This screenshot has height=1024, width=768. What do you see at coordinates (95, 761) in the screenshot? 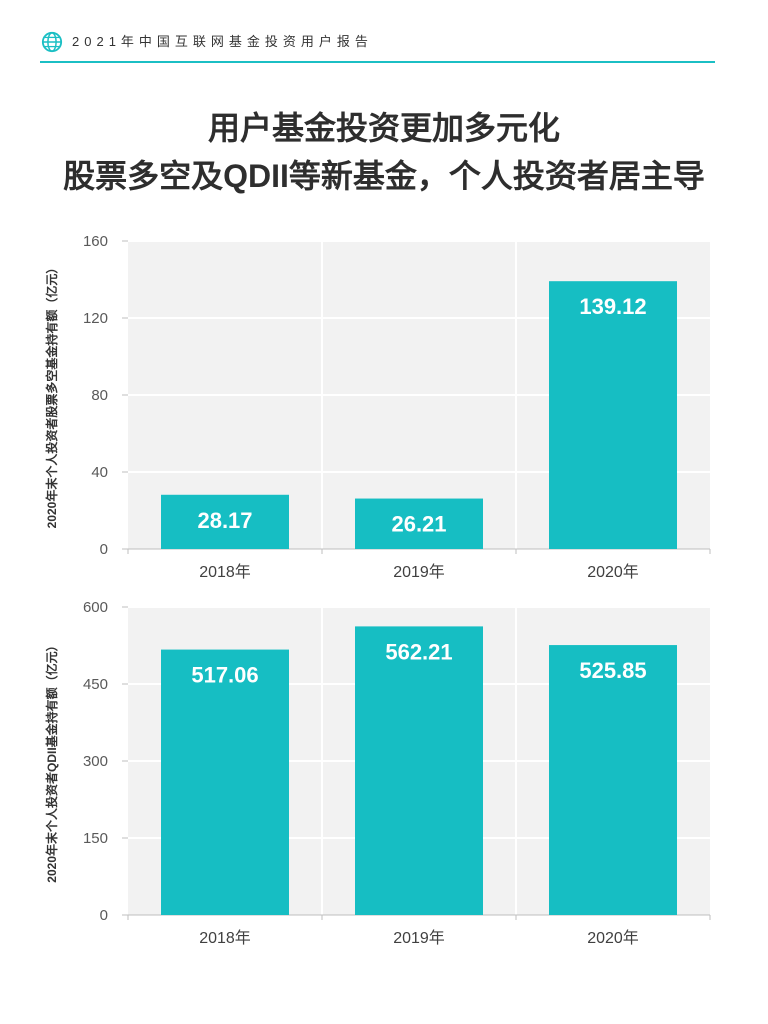
I see `y-tick-label: 300` at bounding box center [95, 761].